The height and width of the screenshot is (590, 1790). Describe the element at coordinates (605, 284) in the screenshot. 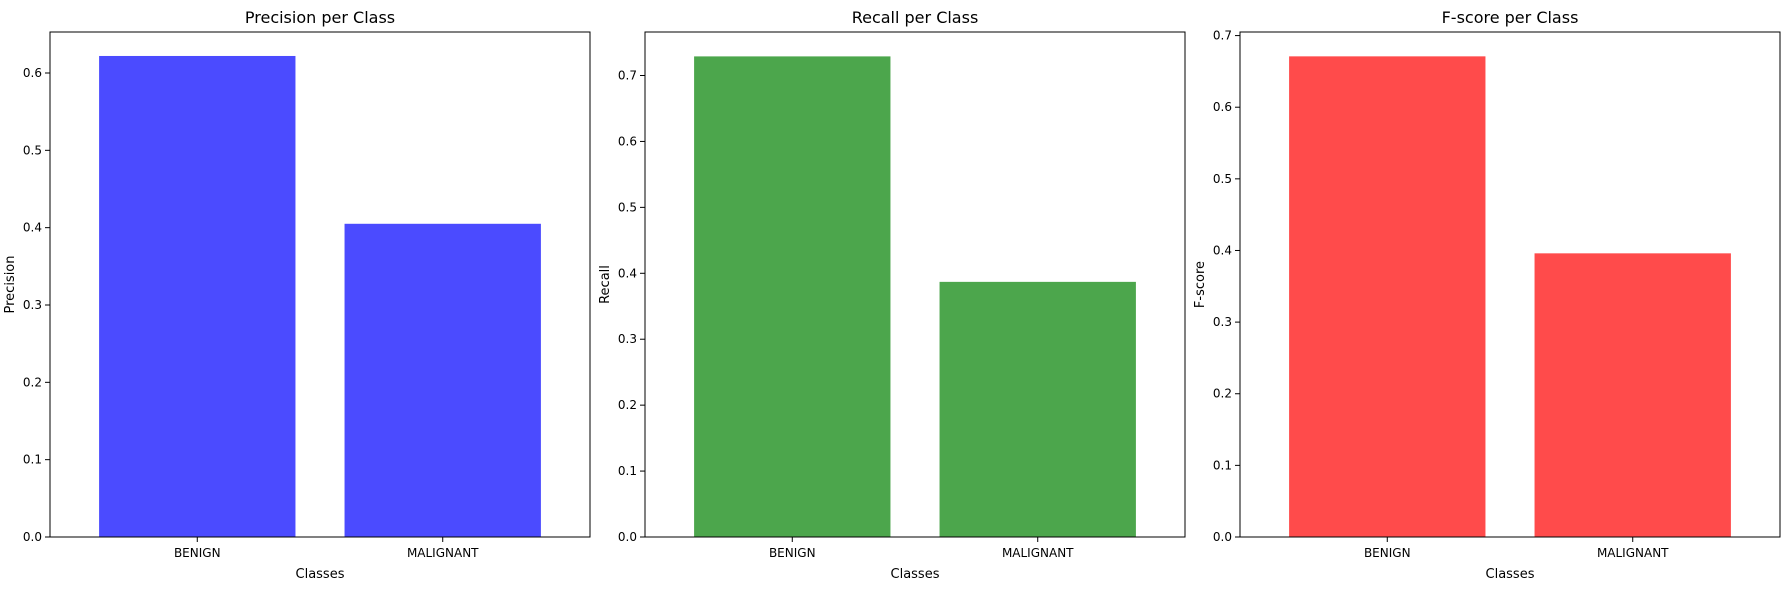

I see `y-axis-label: Recall` at that location.